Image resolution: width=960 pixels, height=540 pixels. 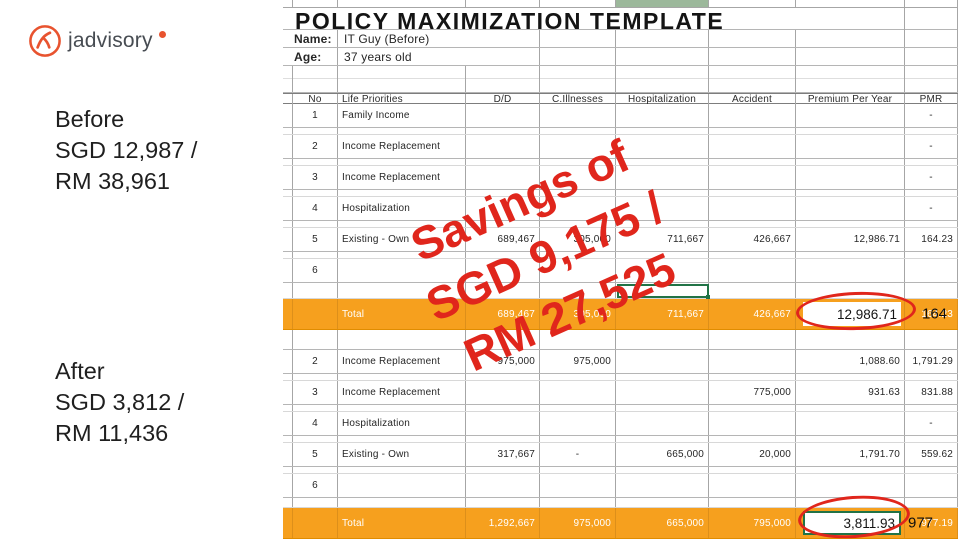 What do you see at coordinates (439, 56) in the screenshot?
I see `age-value: 37 years old` at bounding box center [439, 56].